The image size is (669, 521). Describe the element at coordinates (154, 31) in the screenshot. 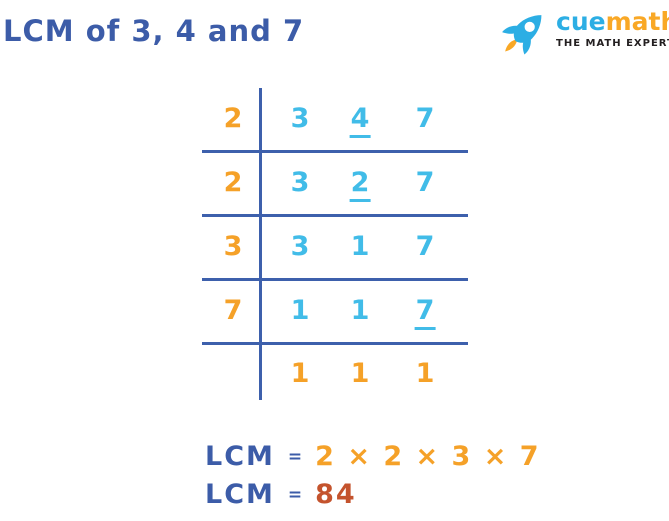

I see `page-title: LCM of 3, 4 and 7` at that location.